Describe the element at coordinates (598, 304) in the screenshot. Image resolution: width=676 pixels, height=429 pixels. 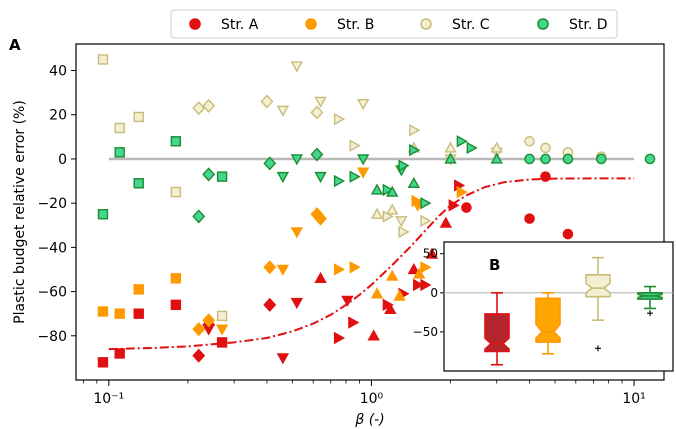
I see `box-str-c` at that location.